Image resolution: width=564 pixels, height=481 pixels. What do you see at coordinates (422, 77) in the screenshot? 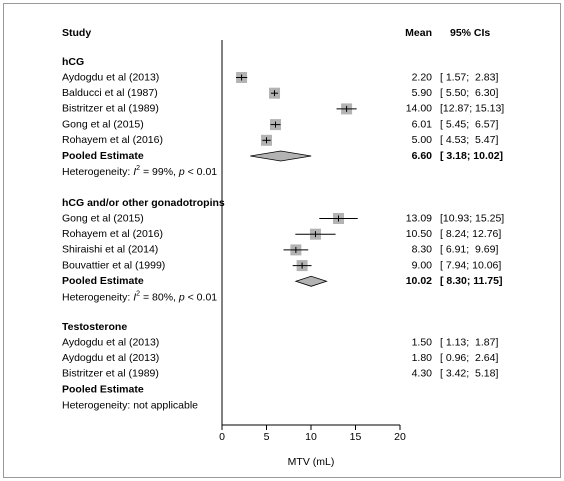
I see `mean-label: 2.20` at bounding box center [422, 77].